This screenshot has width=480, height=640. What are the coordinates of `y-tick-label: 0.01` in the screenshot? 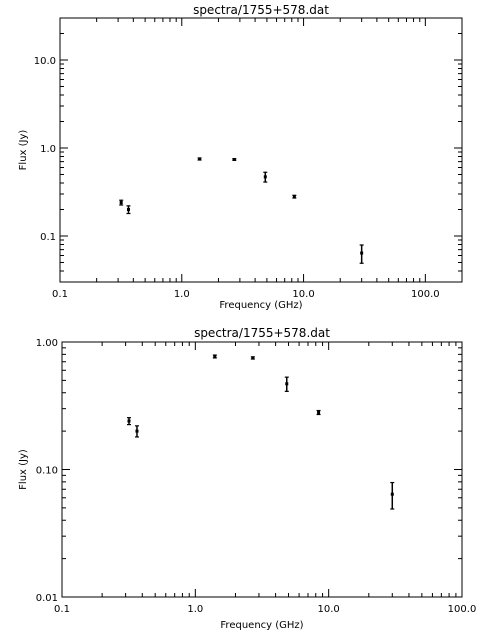 It's located at (47, 598).